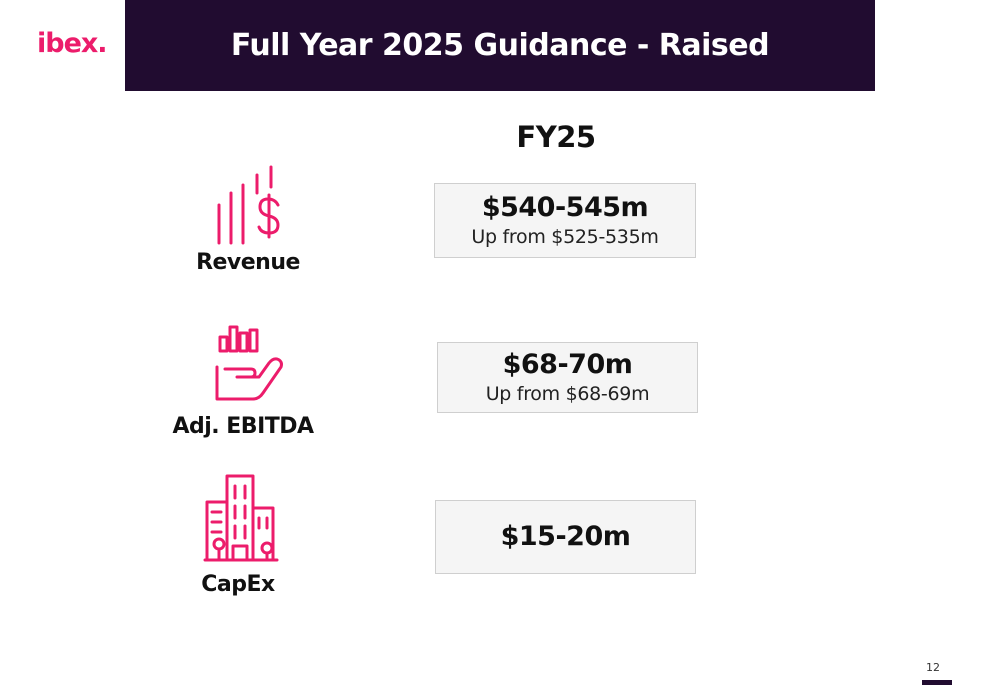  Describe the element at coordinates (556, 137) in the screenshot. I see `column-header: FY25` at that location.